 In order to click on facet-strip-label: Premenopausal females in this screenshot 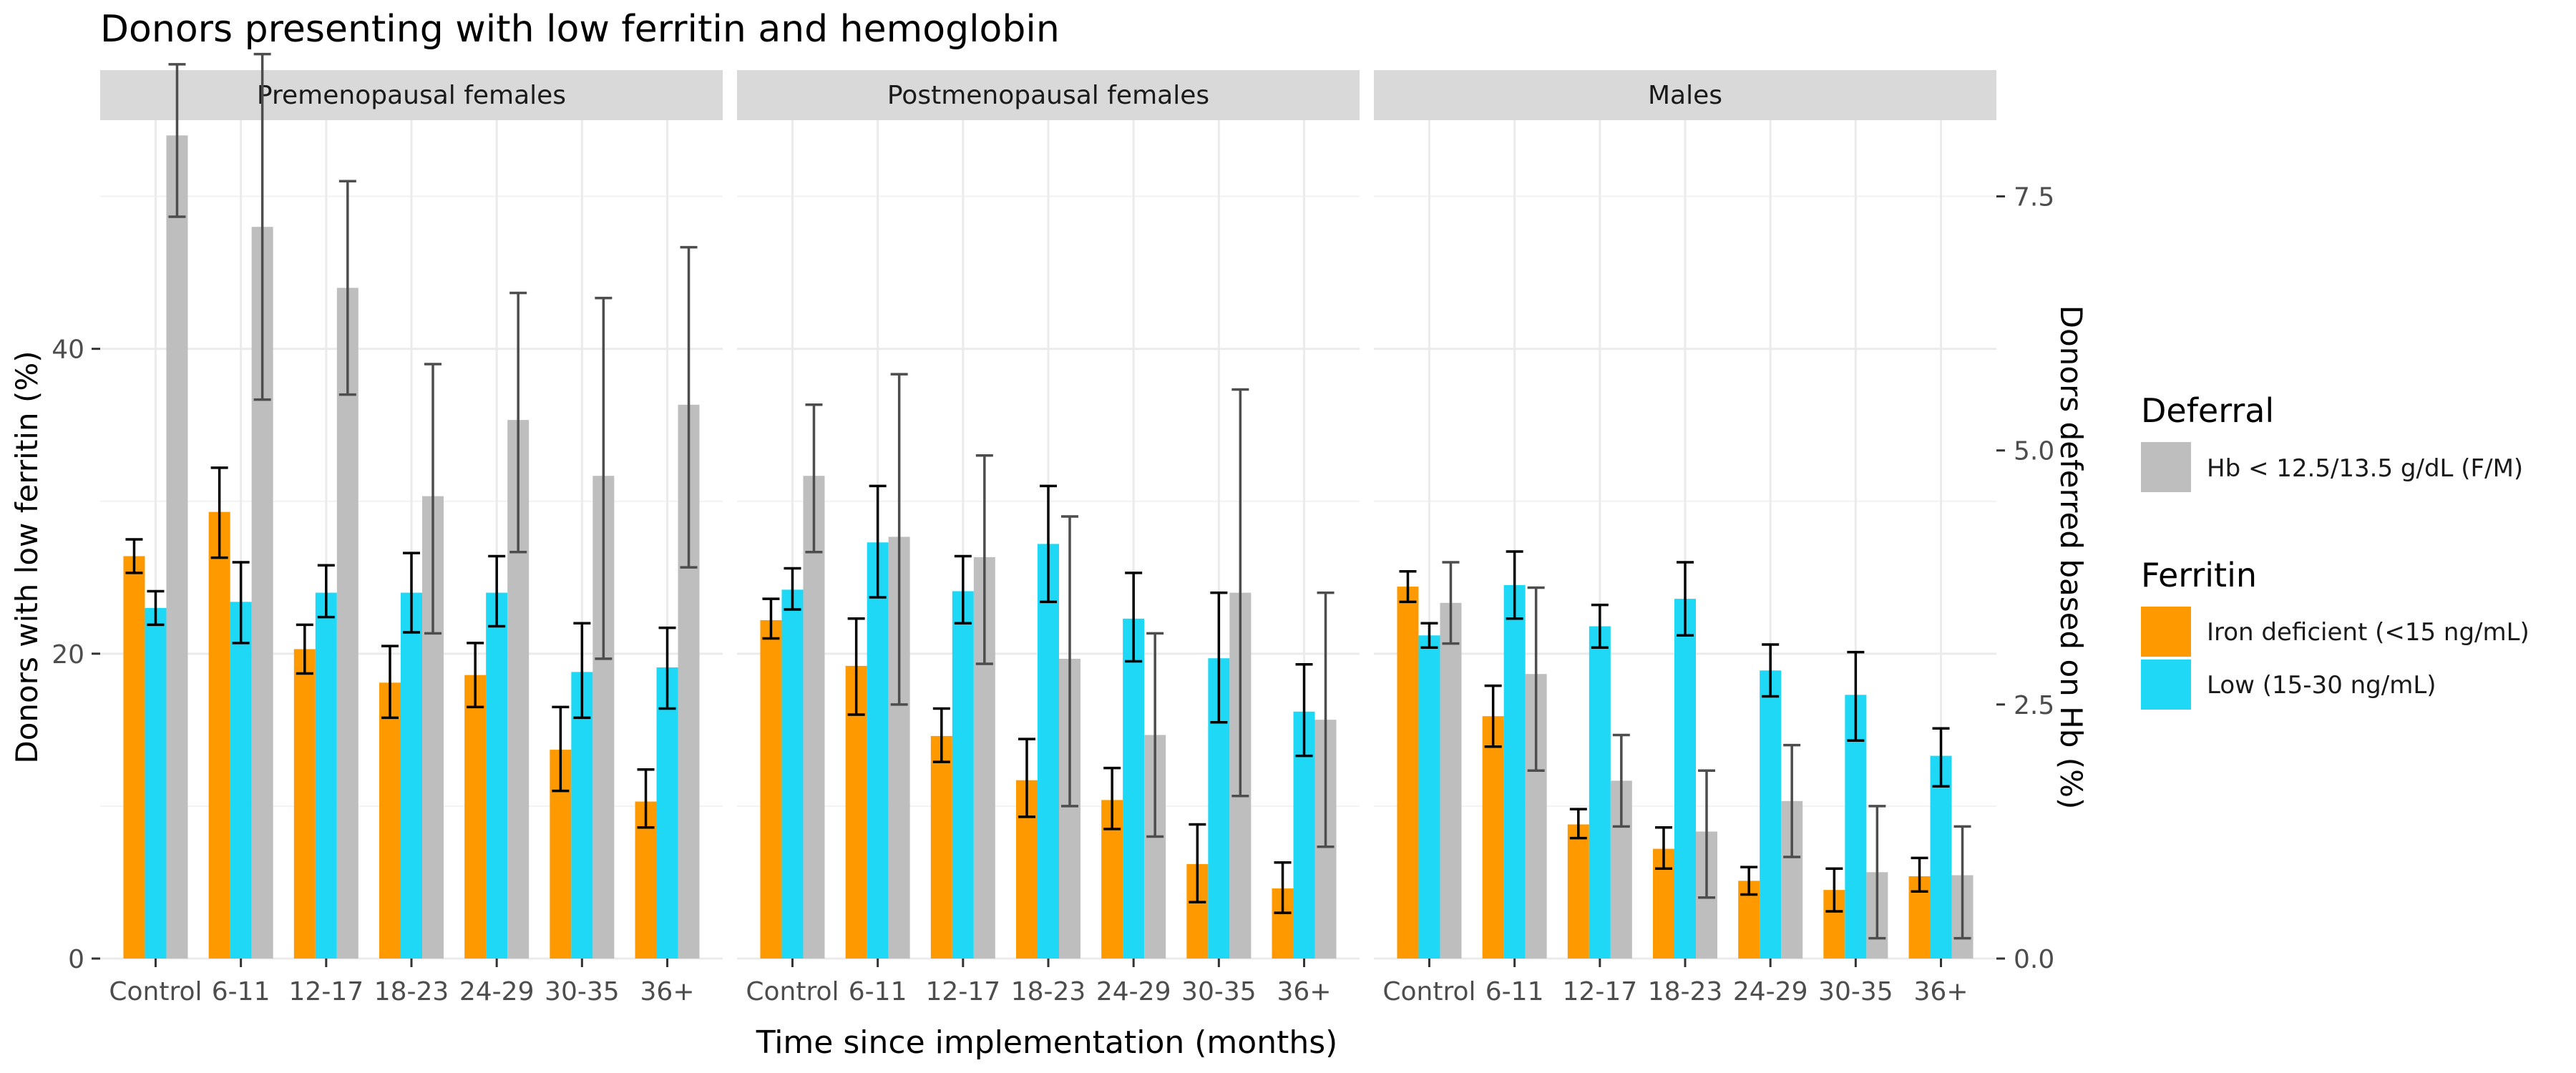, I will do `click(411, 95)`.